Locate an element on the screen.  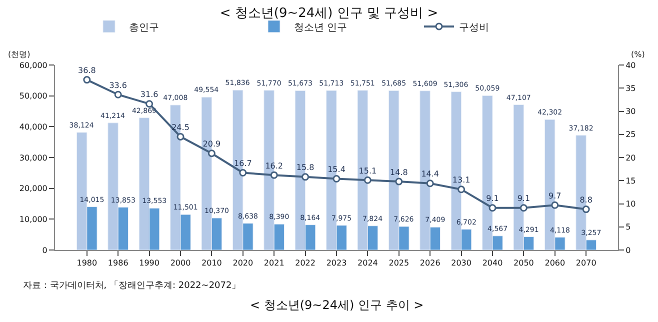
y-tick-label: 60,000 is located at coordinates (33, 65).